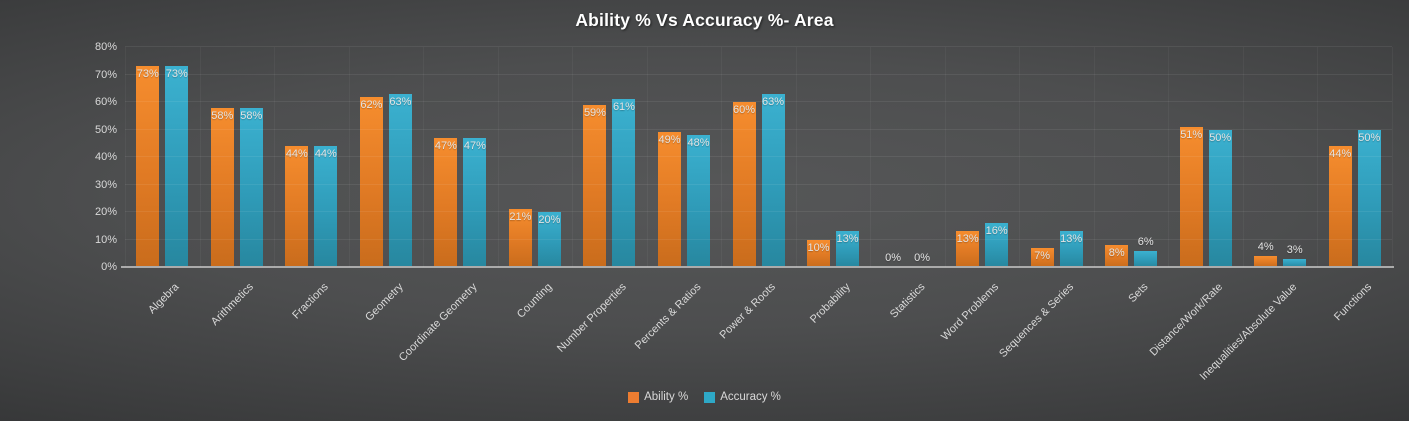 The height and width of the screenshot is (421, 1409). I want to click on category-label: Functions, so click(1353, 302).